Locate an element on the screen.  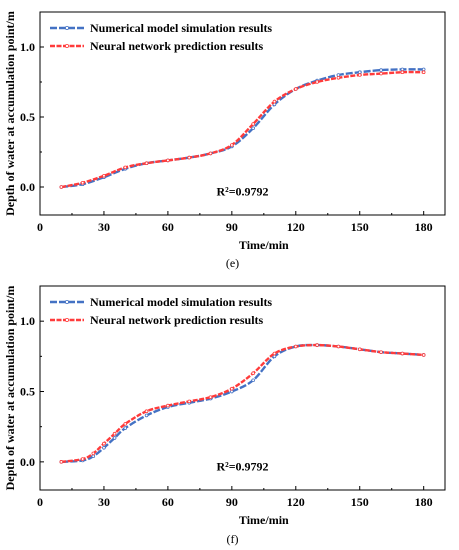
panel-label: (f) is located at coordinates (233, 539).